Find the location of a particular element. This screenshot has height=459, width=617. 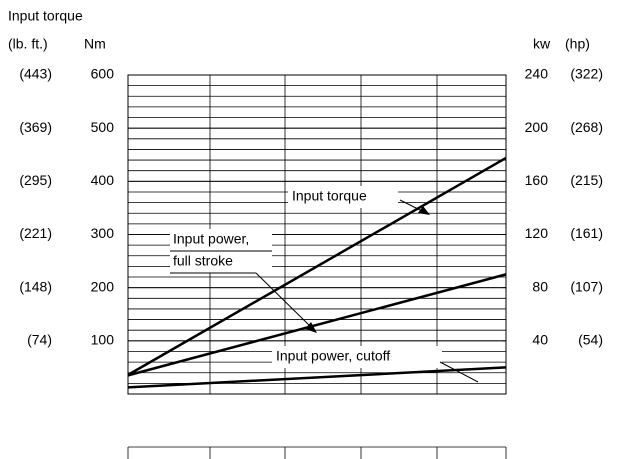

y2-tick-label: 160 is located at coordinates (537, 180).